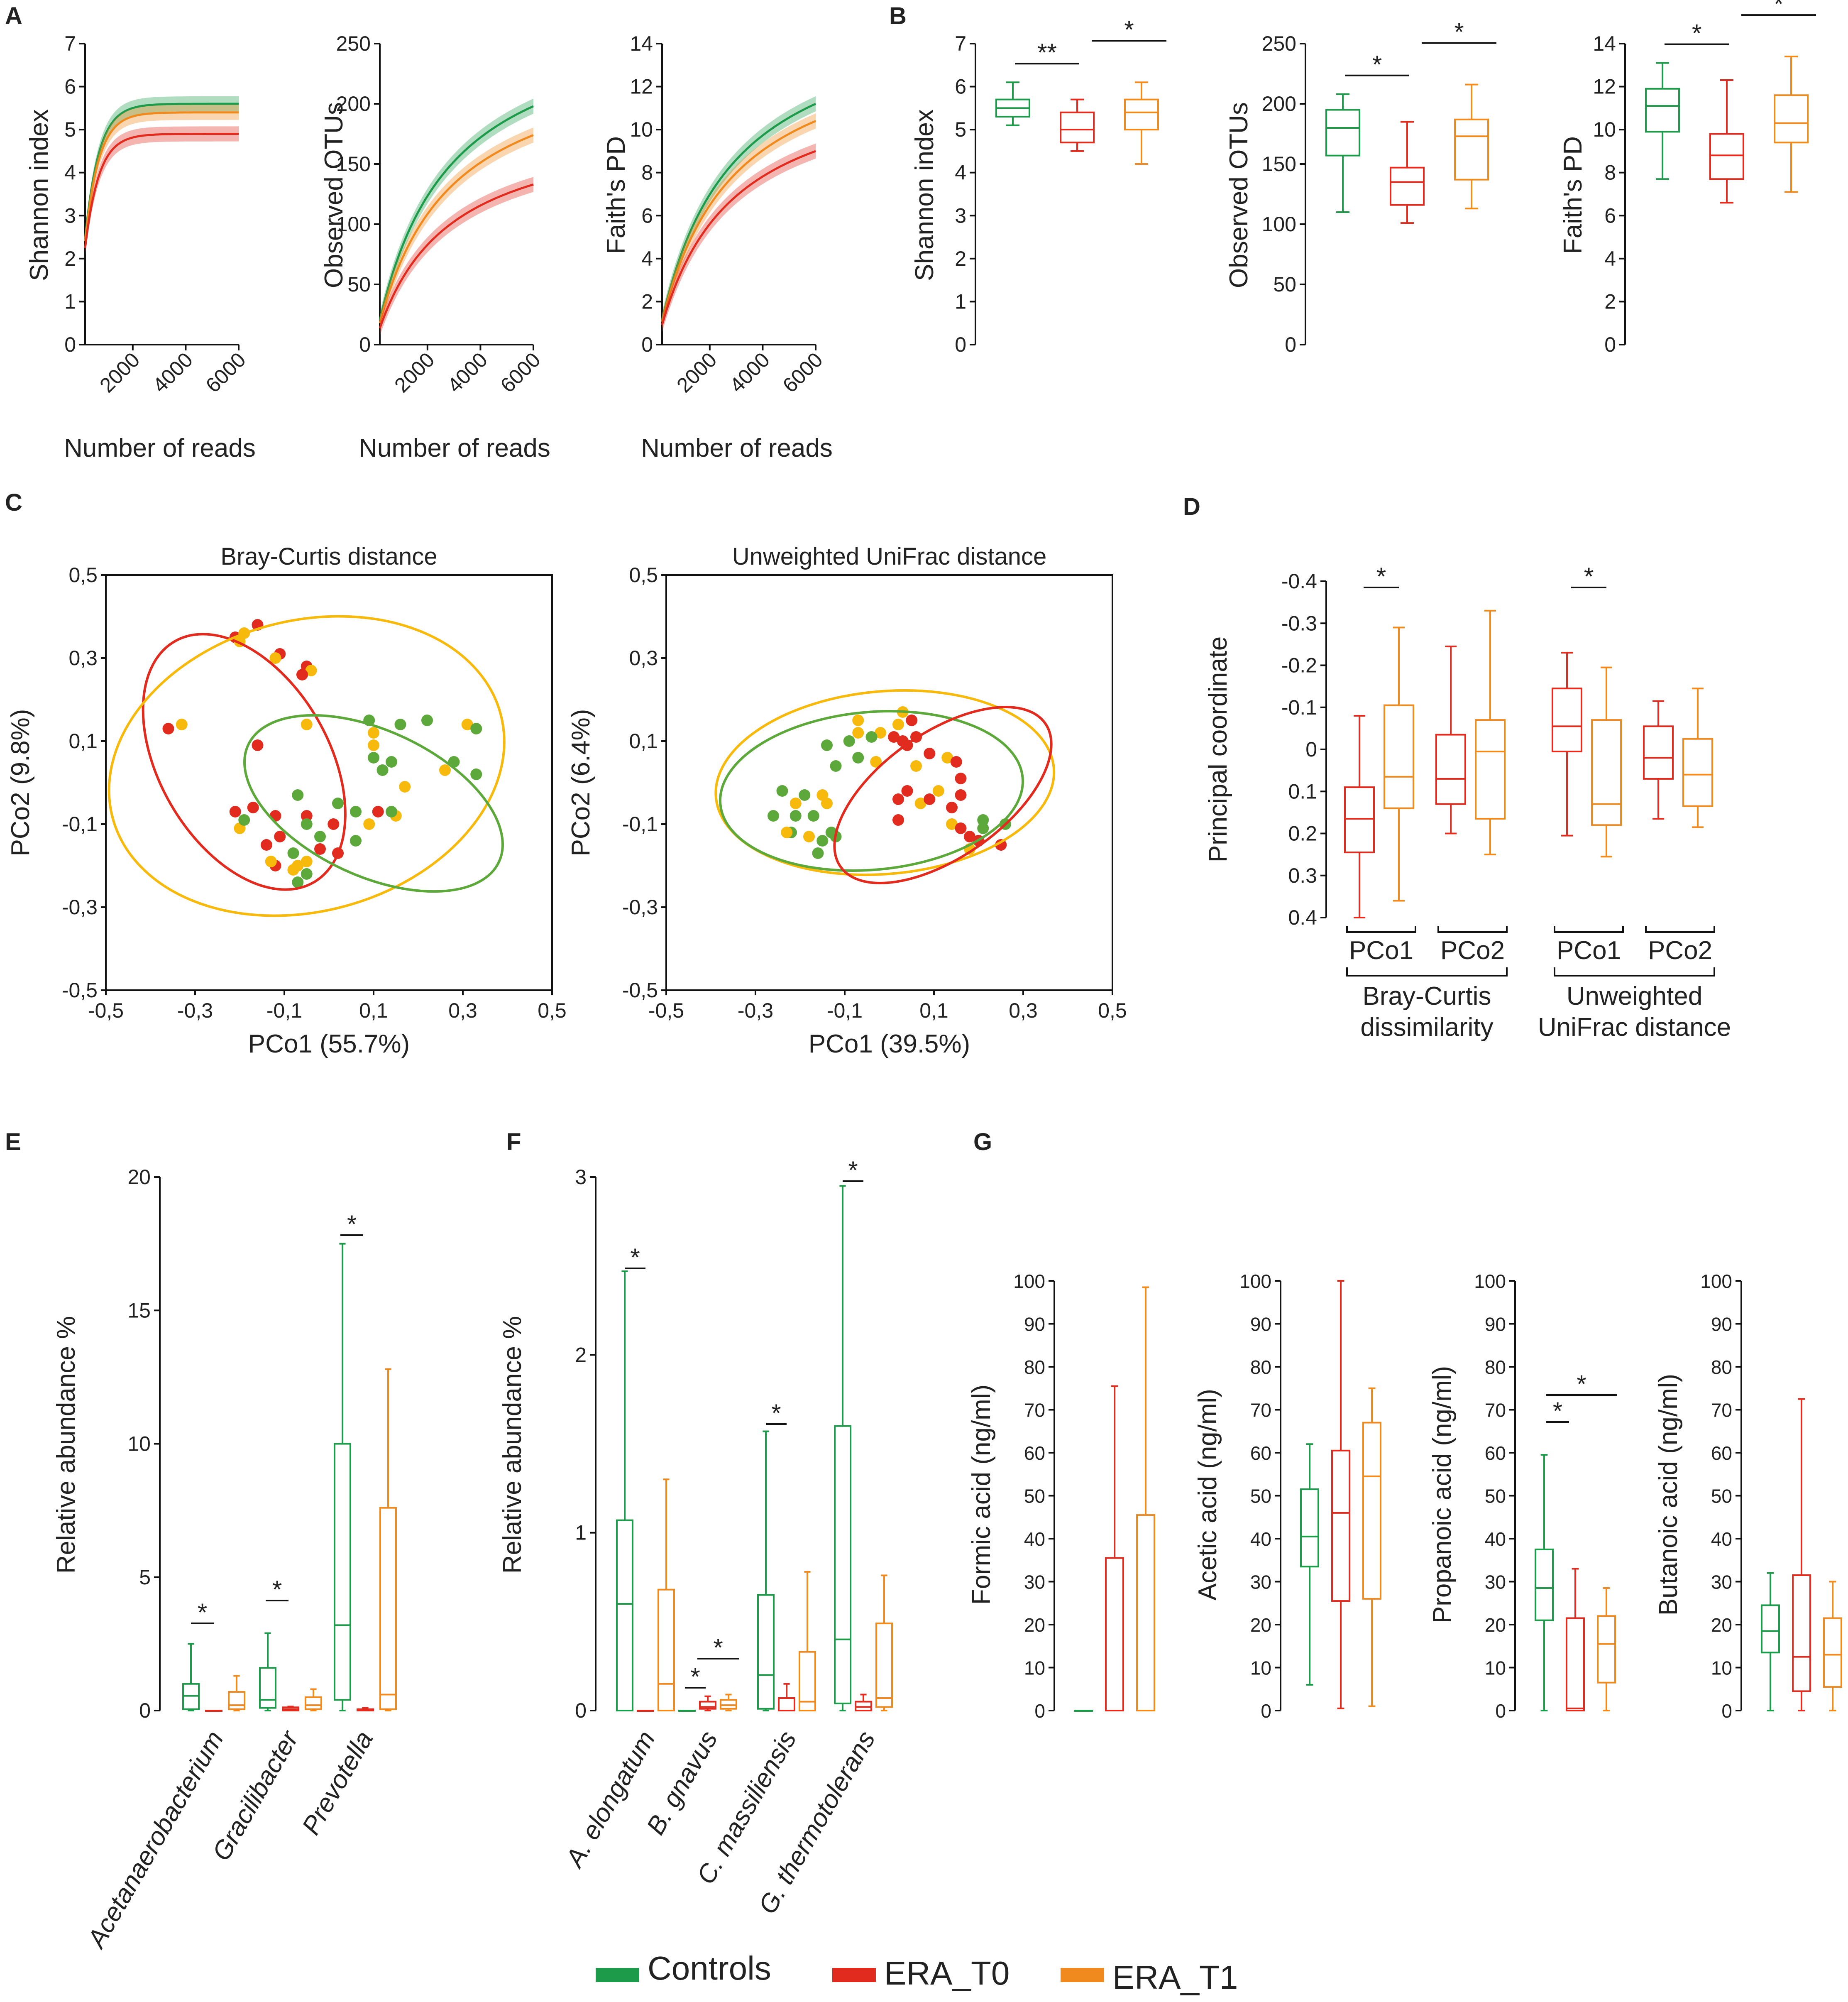  I want to click on sig-star-a-elongatum: *, so click(635, 1257).